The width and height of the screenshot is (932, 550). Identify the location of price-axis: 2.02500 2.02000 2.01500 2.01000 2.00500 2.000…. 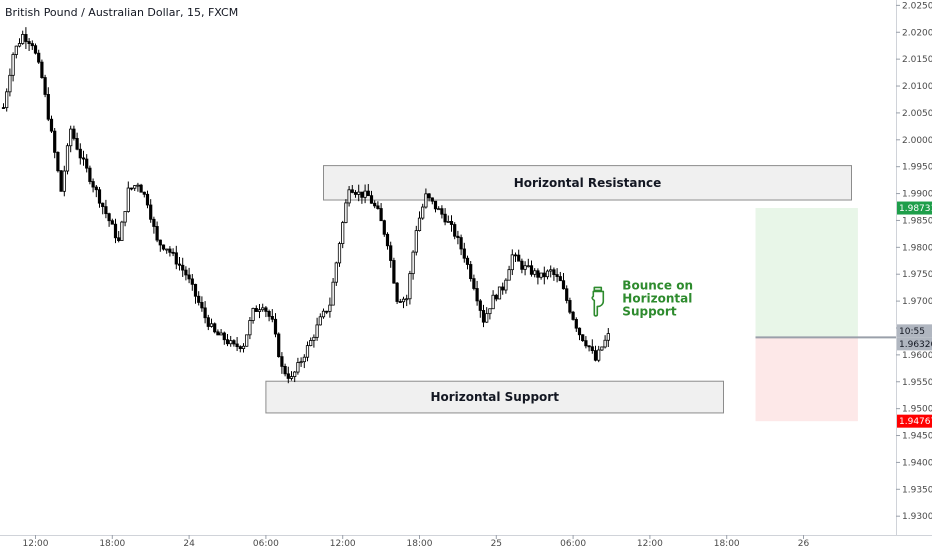
(914, 261).